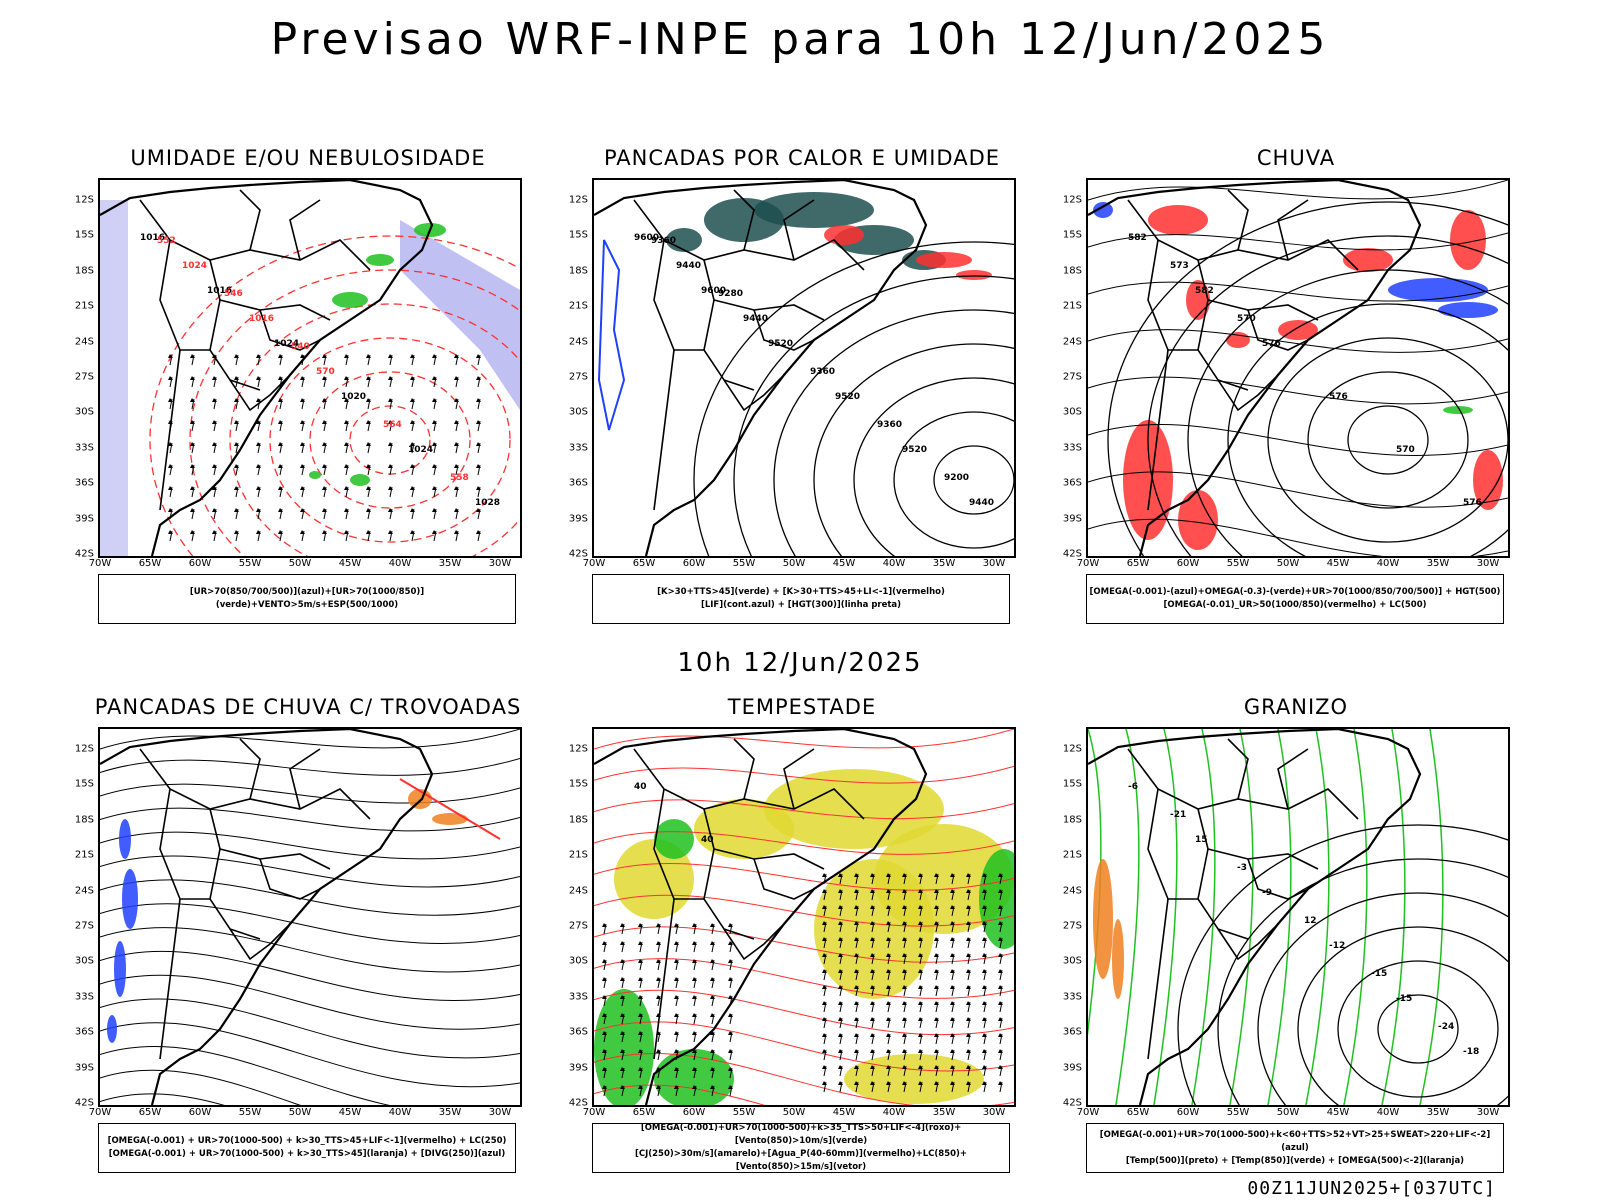  What do you see at coordinates (1242, 868) in the screenshot?
I see `contour-label: -3` at bounding box center [1242, 868].